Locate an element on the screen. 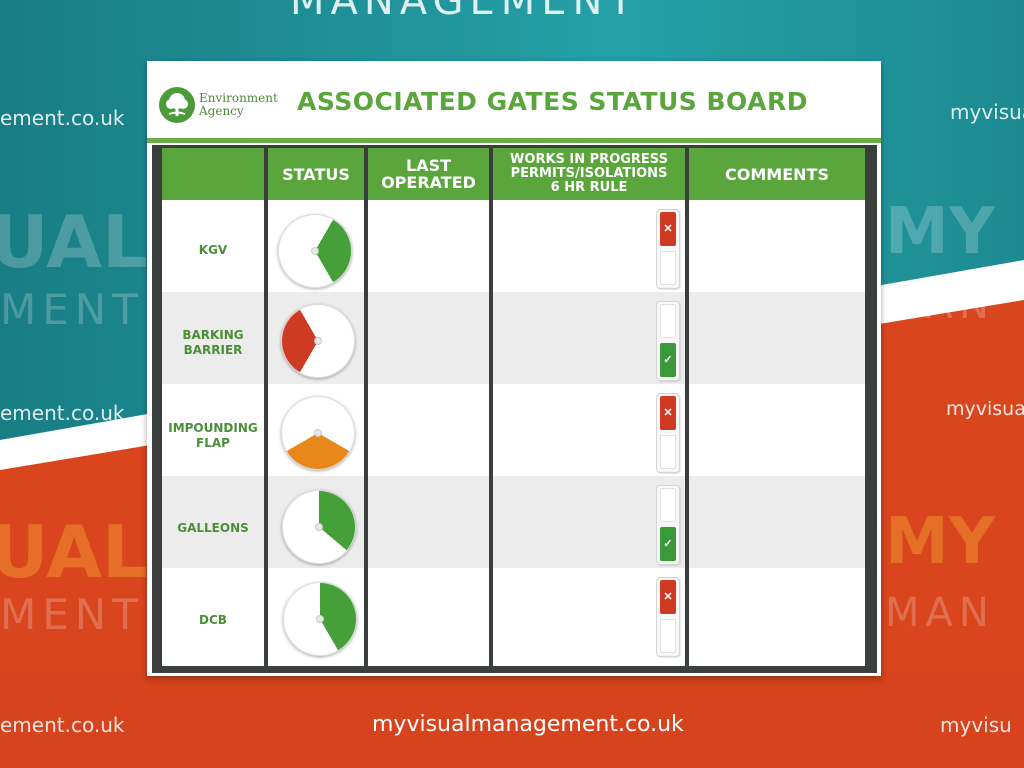 This screenshot has height=768, width=1024. gate-label-barking-barrier: BARKING BARRIER is located at coordinates (213, 342).